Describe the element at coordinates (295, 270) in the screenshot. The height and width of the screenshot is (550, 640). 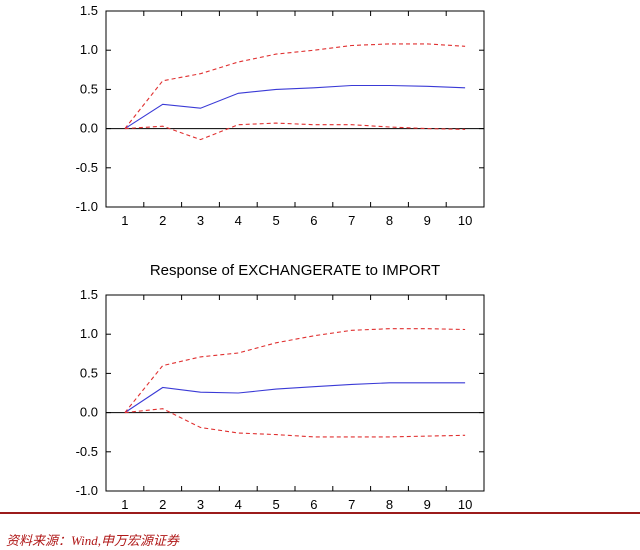
I see `chart-title: Response of EXCHANGERATE to IMPORT` at that location.